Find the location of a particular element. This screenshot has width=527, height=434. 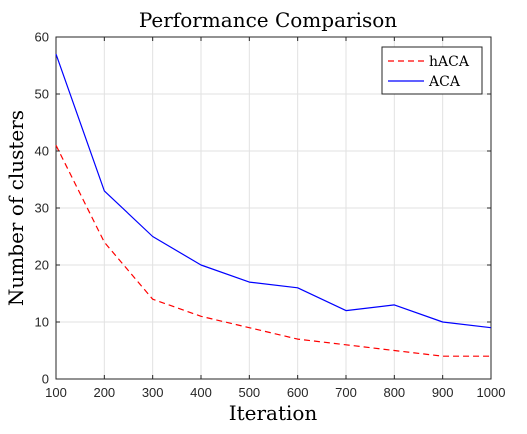

x-tick-label: 900 is located at coordinates (443, 392).